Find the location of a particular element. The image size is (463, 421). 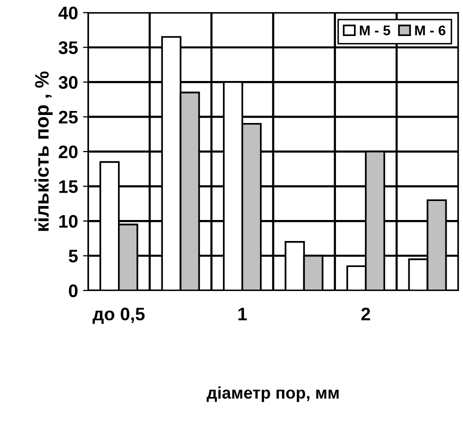

y-tick-label: 15 is located at coordinates (68, 187).